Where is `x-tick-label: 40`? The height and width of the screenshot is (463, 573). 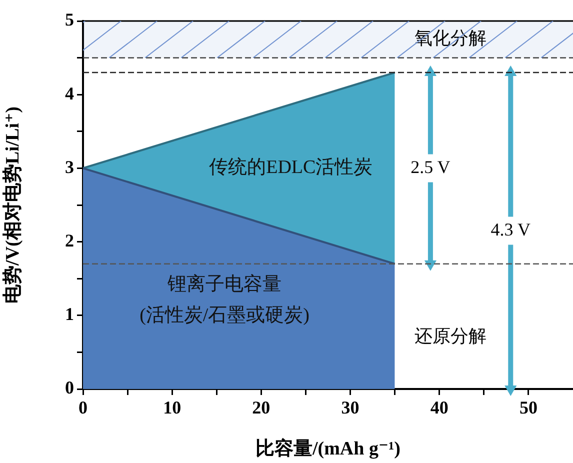
x-tick-label: 40 is located at coordinates (439, 407).